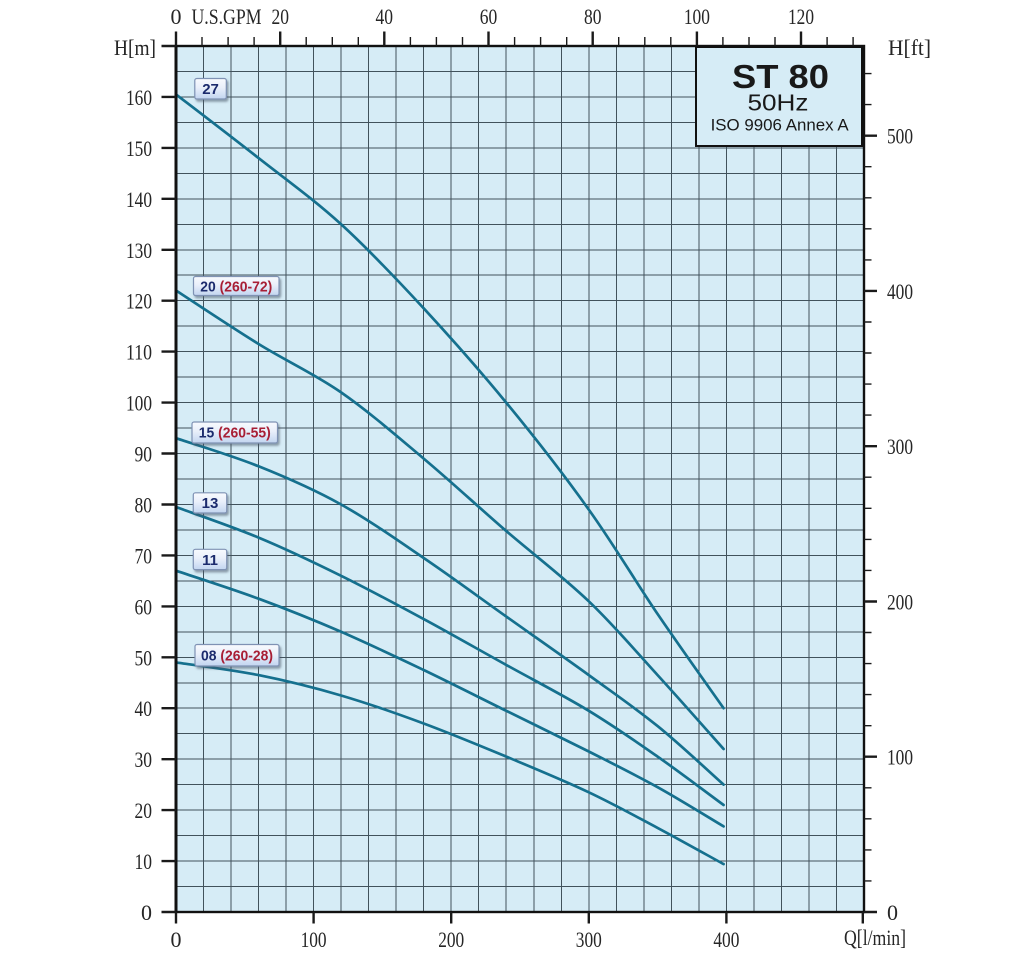 Image resolution: width=1035 pixels, height=960 pixels. Describe the element at coordinates (139, 250) in the screenshot. I see `svg-text: 130` at that location.